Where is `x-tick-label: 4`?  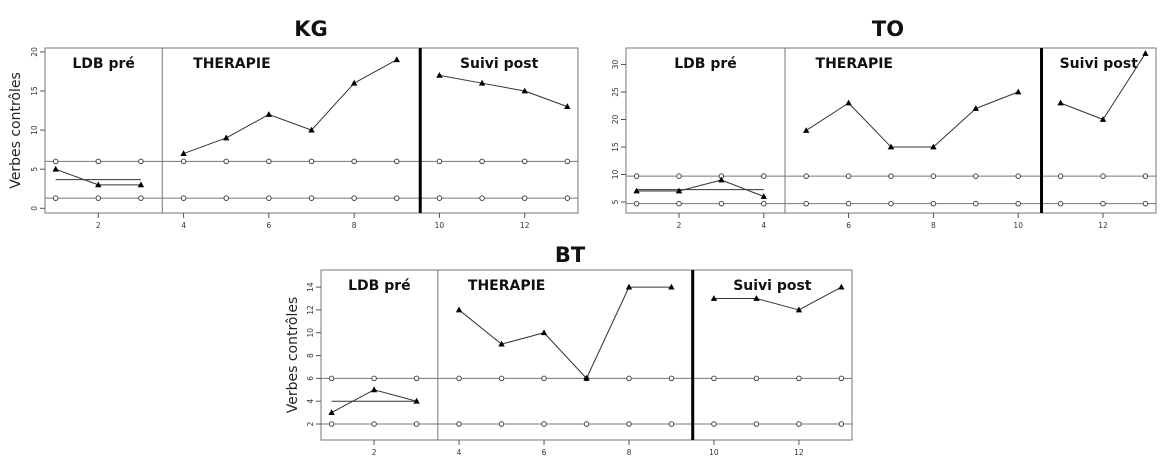
x-tick-label: 4 is located at coordinates (763, 225).